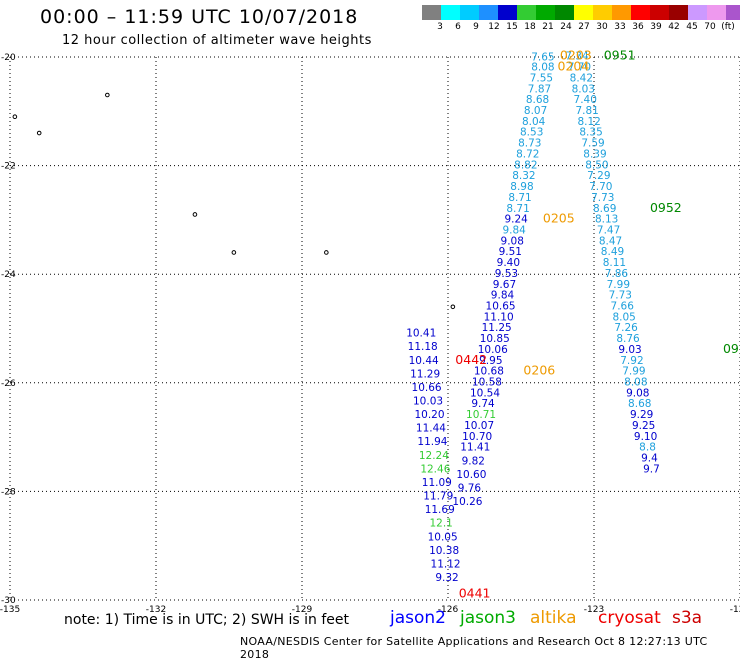 This screenshot has height=661, width=740. I want to click on colorbar-label: 6, so click(458, 27).